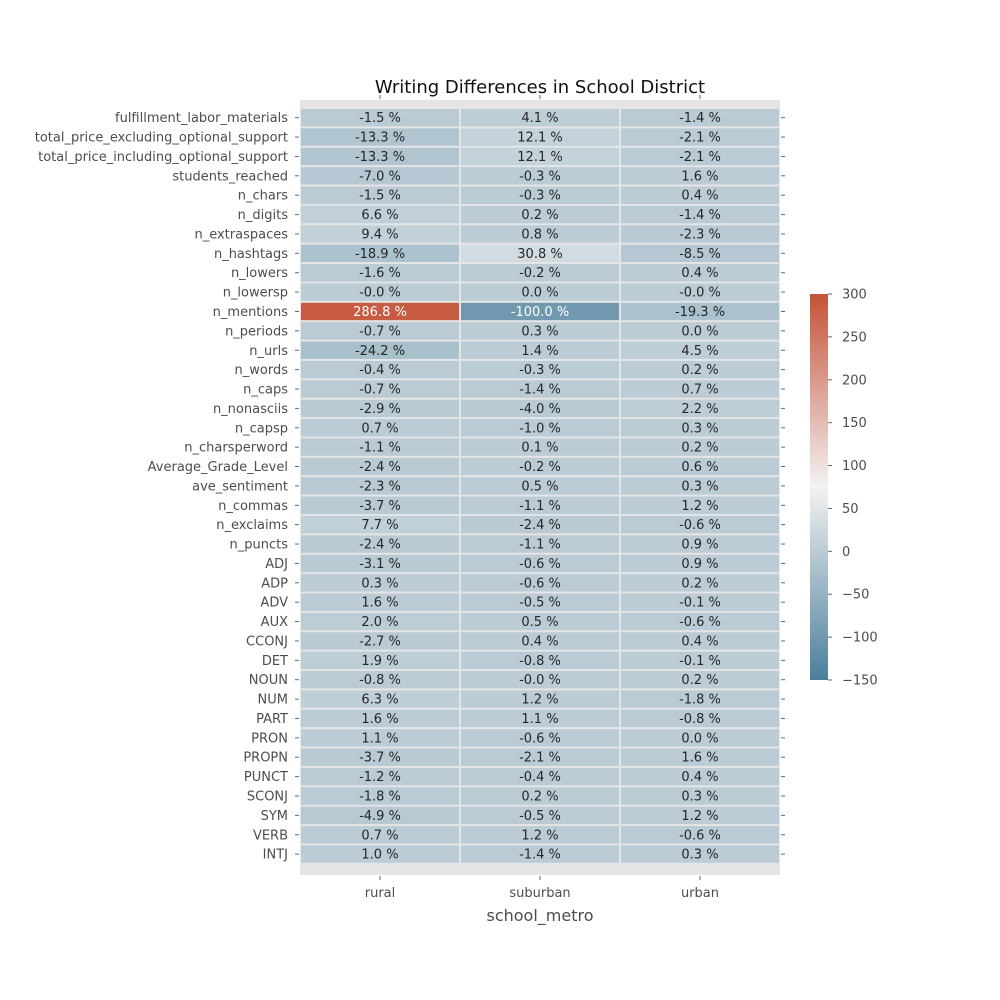  What do you see at coordinates (274, 816) in the screenshot?
I see `row-label: SYM` at bounding box center [274, 816].